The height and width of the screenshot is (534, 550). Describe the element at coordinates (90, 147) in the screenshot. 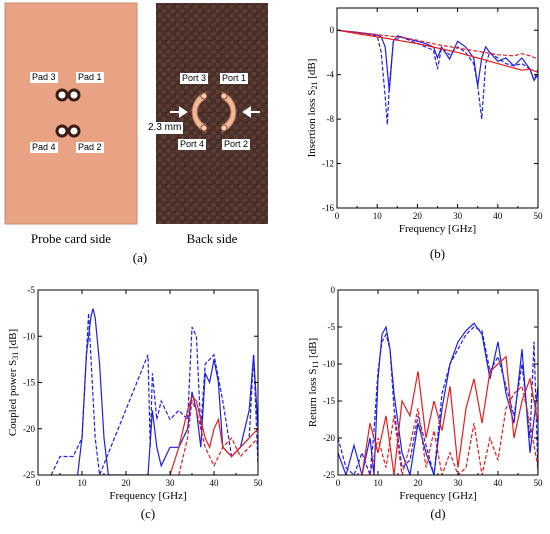

I see `pad-2-label: Pad 2` at that location.